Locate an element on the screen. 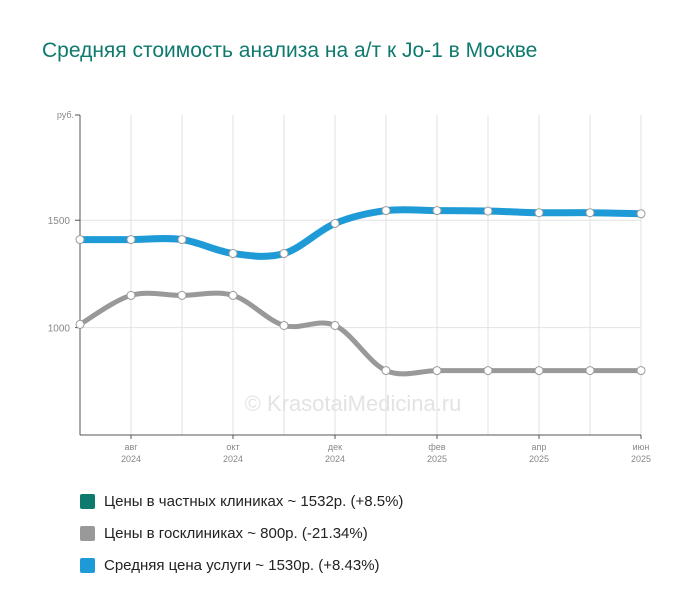 The width and height of the screenshot is (700, 612). legend-swatch-average is located at coordinates (87, 565).